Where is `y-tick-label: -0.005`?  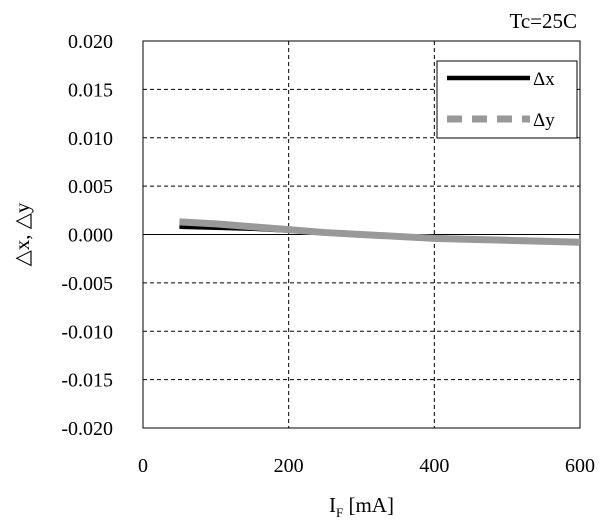 y-tick-label: -0.005 is located at coordinates (87, 284).